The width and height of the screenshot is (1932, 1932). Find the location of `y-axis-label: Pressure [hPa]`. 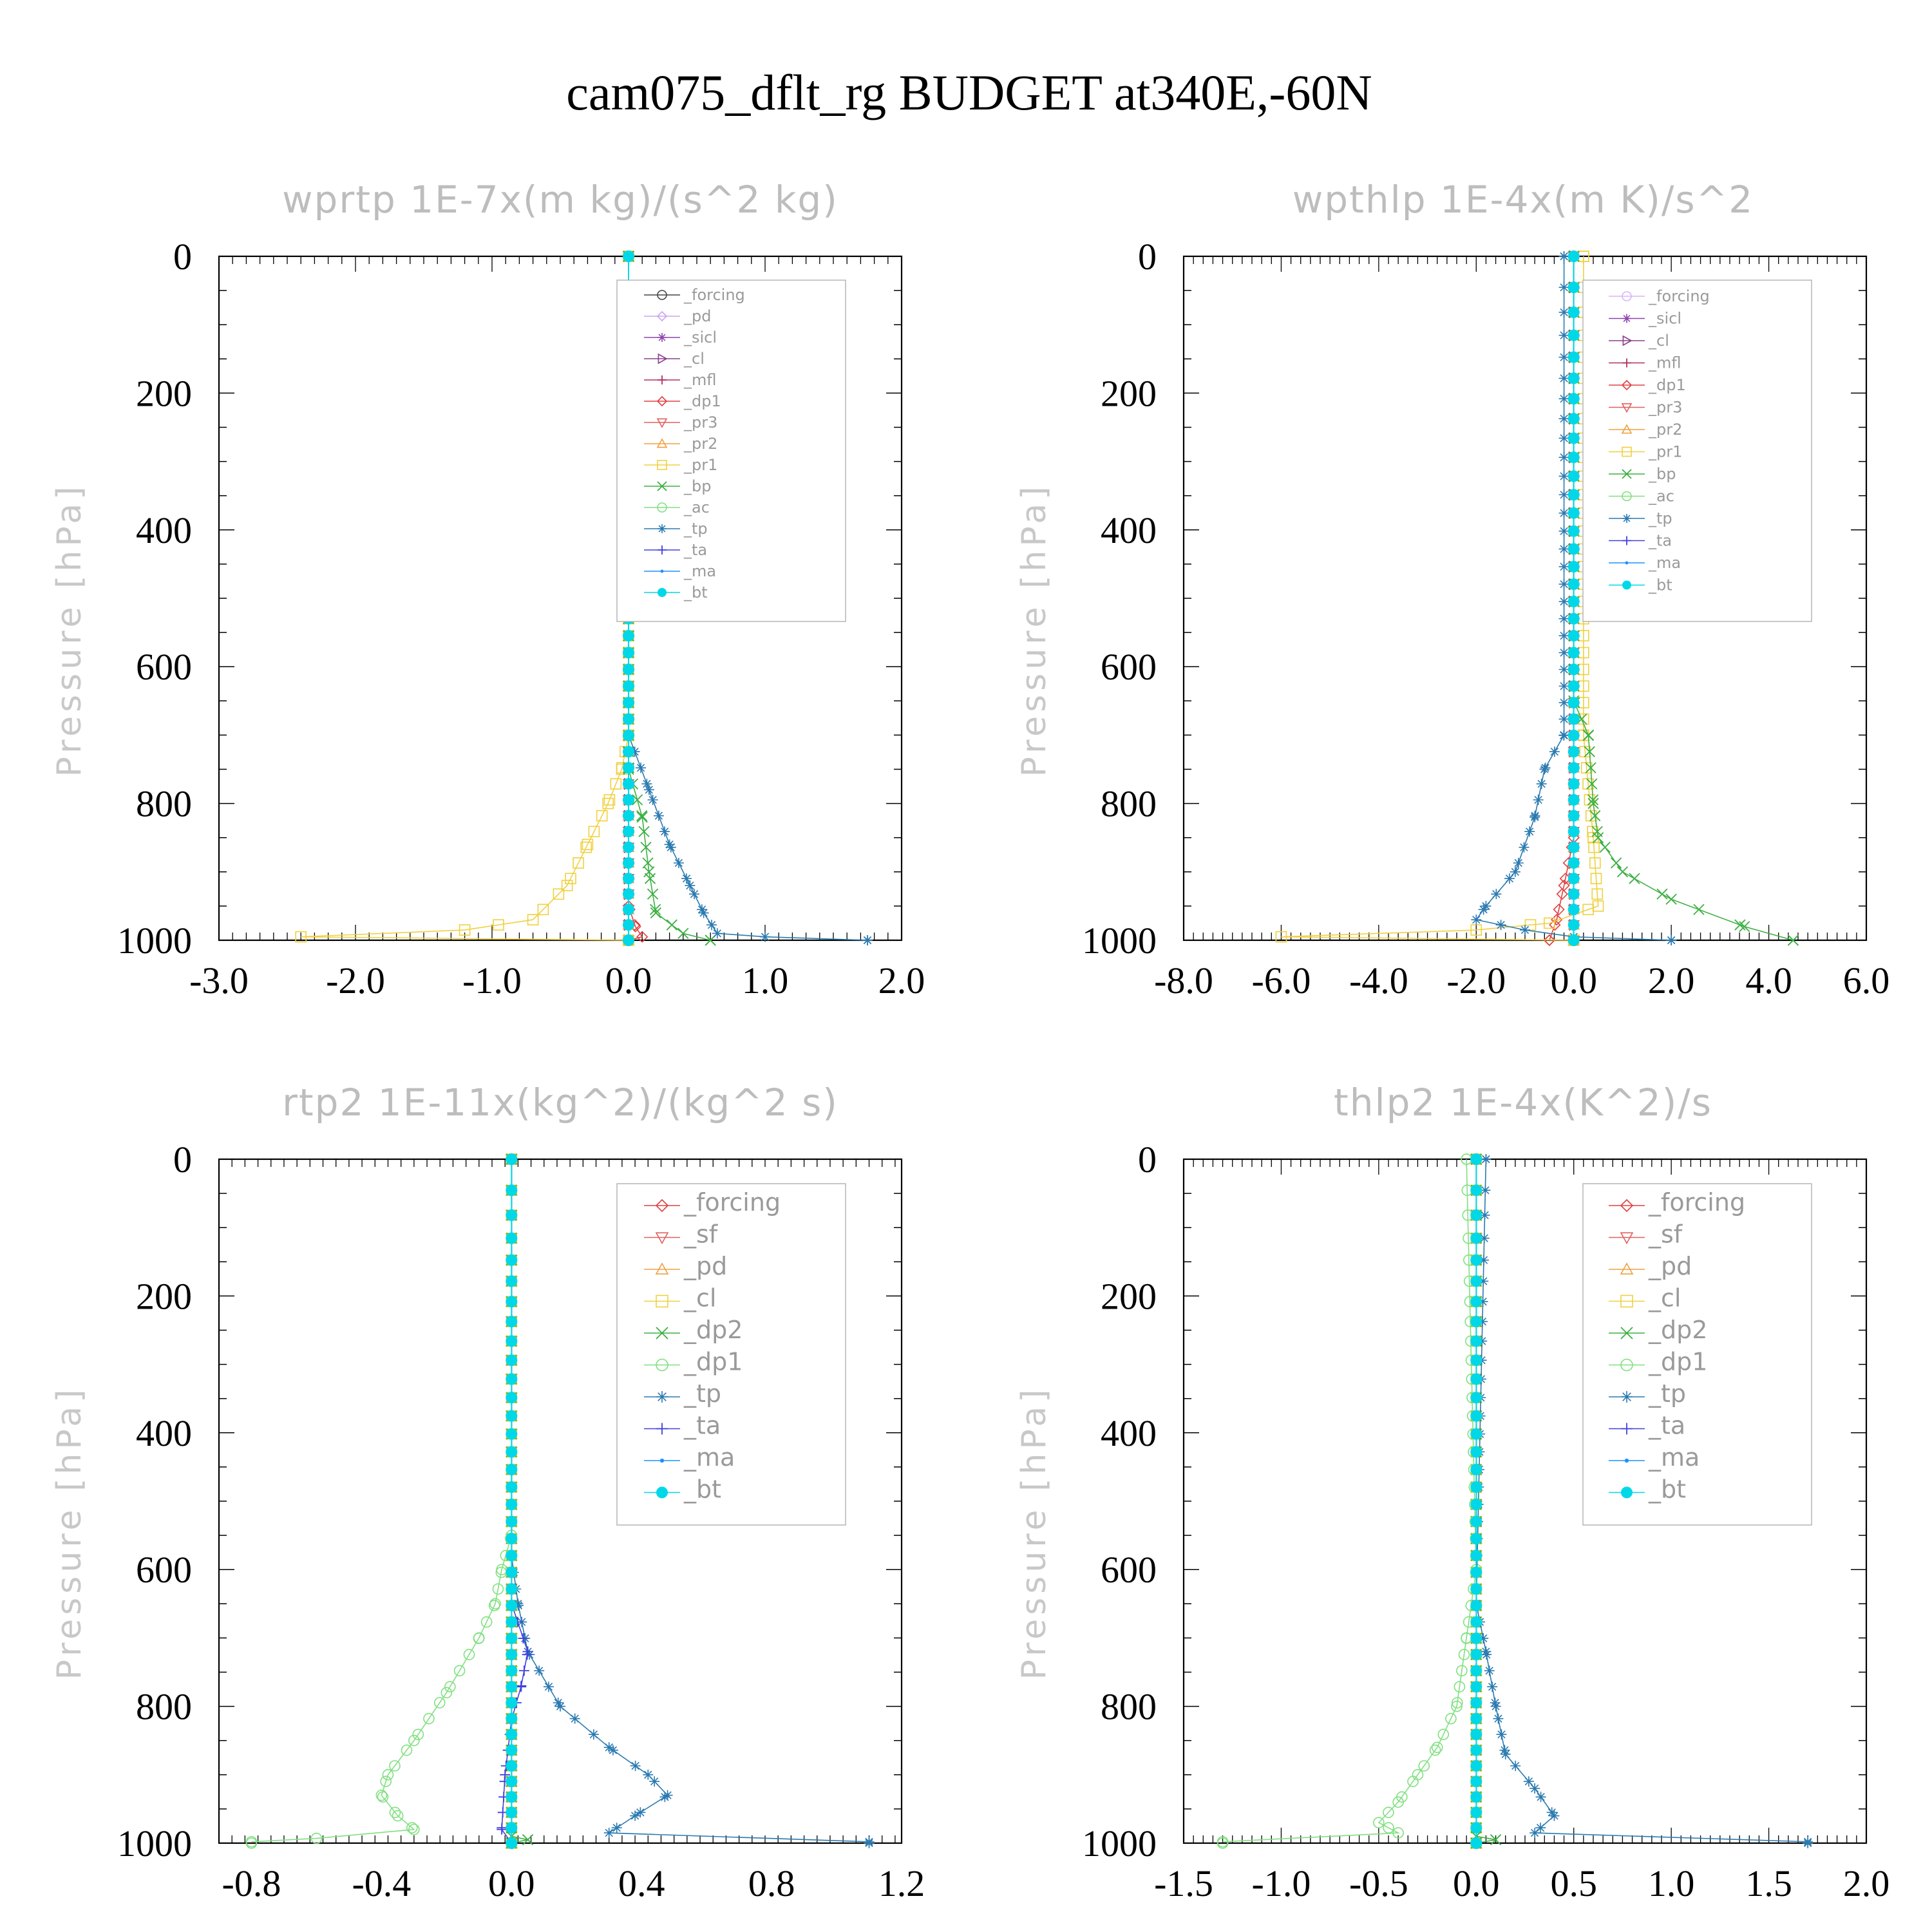

y-axis-label: Pressure [hPa] is located at coordinates (1034, 1533).